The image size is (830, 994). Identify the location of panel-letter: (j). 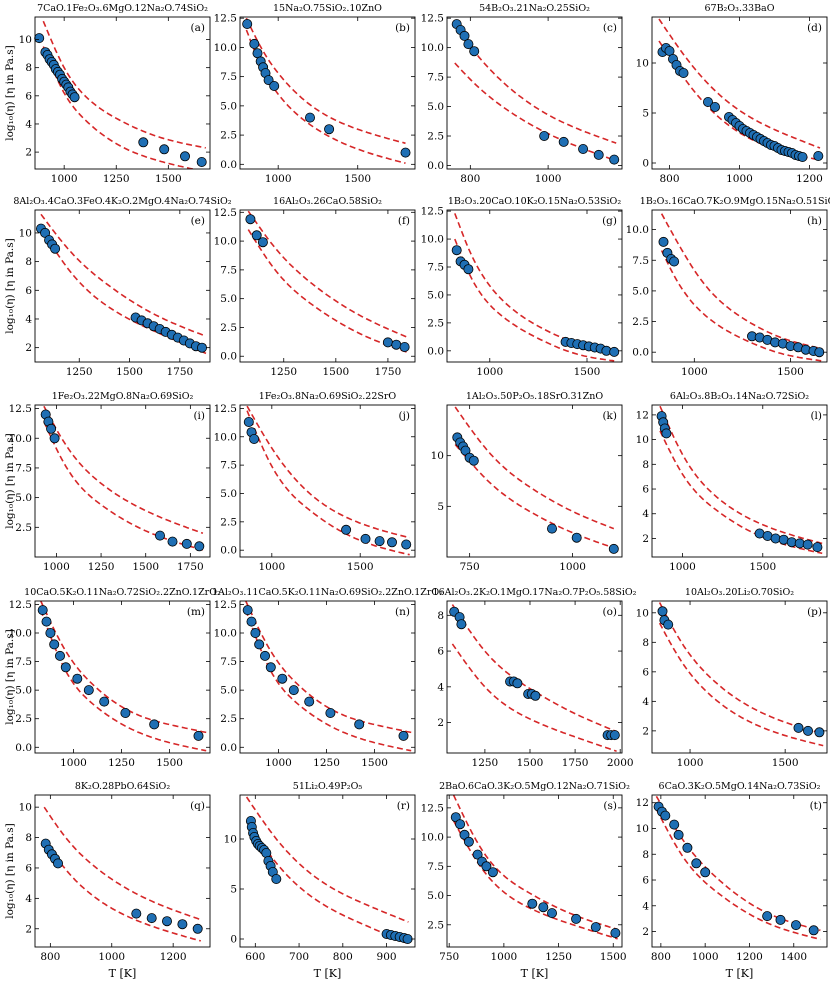
(404, 416).